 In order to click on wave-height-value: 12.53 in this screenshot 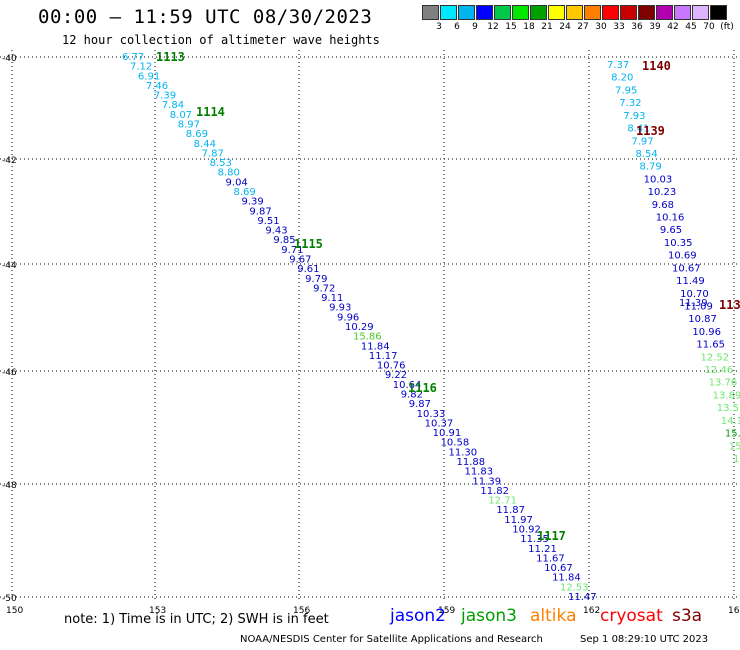, I will do `click(574, 587)`.